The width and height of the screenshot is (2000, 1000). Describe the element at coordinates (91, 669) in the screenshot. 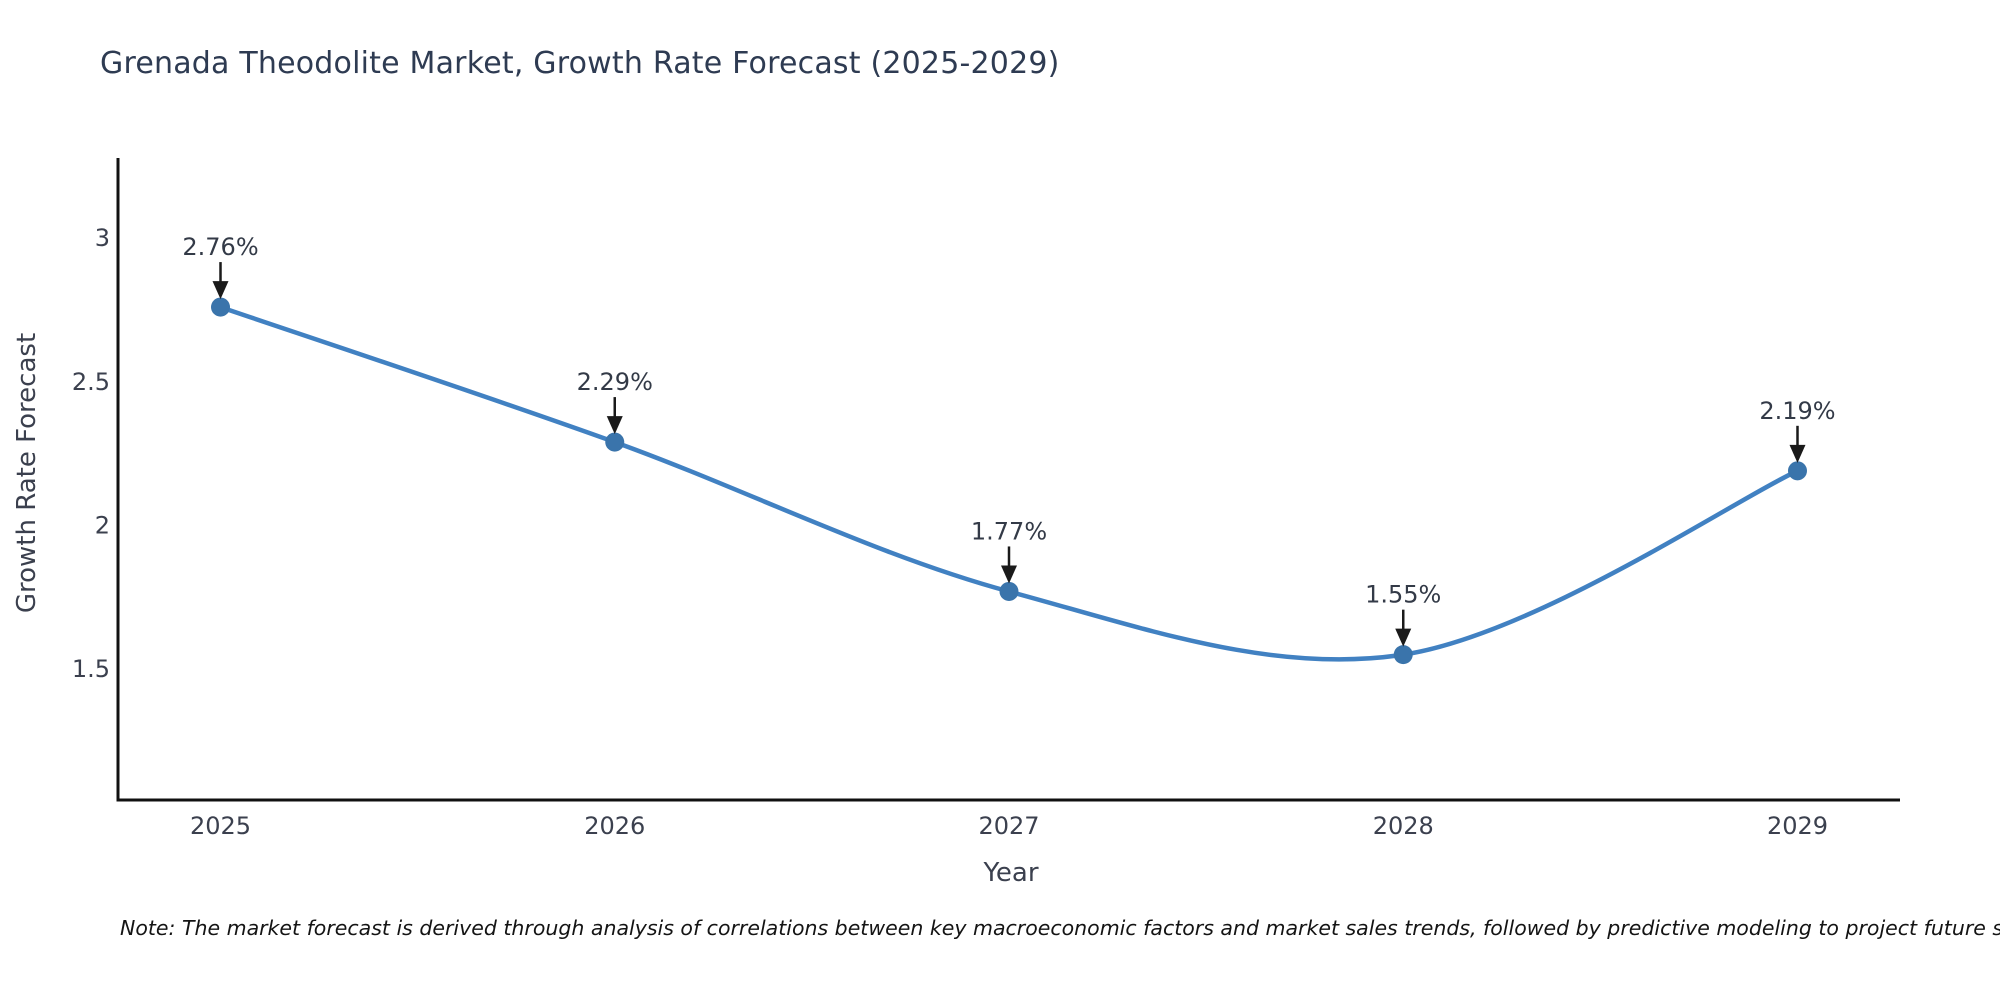

I see `y-tick-label: 1.5` at that location.